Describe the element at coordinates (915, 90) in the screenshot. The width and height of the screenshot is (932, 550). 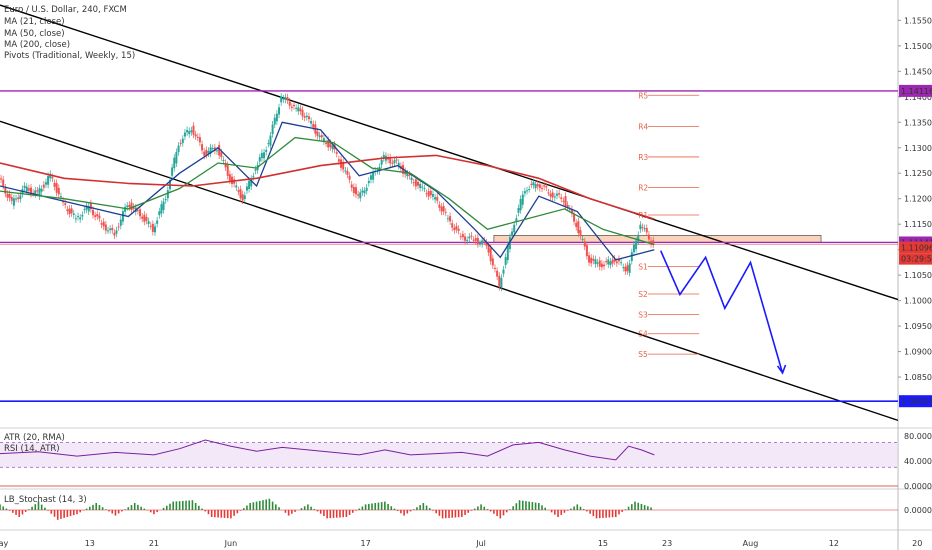
I see `level-tag` at that location.